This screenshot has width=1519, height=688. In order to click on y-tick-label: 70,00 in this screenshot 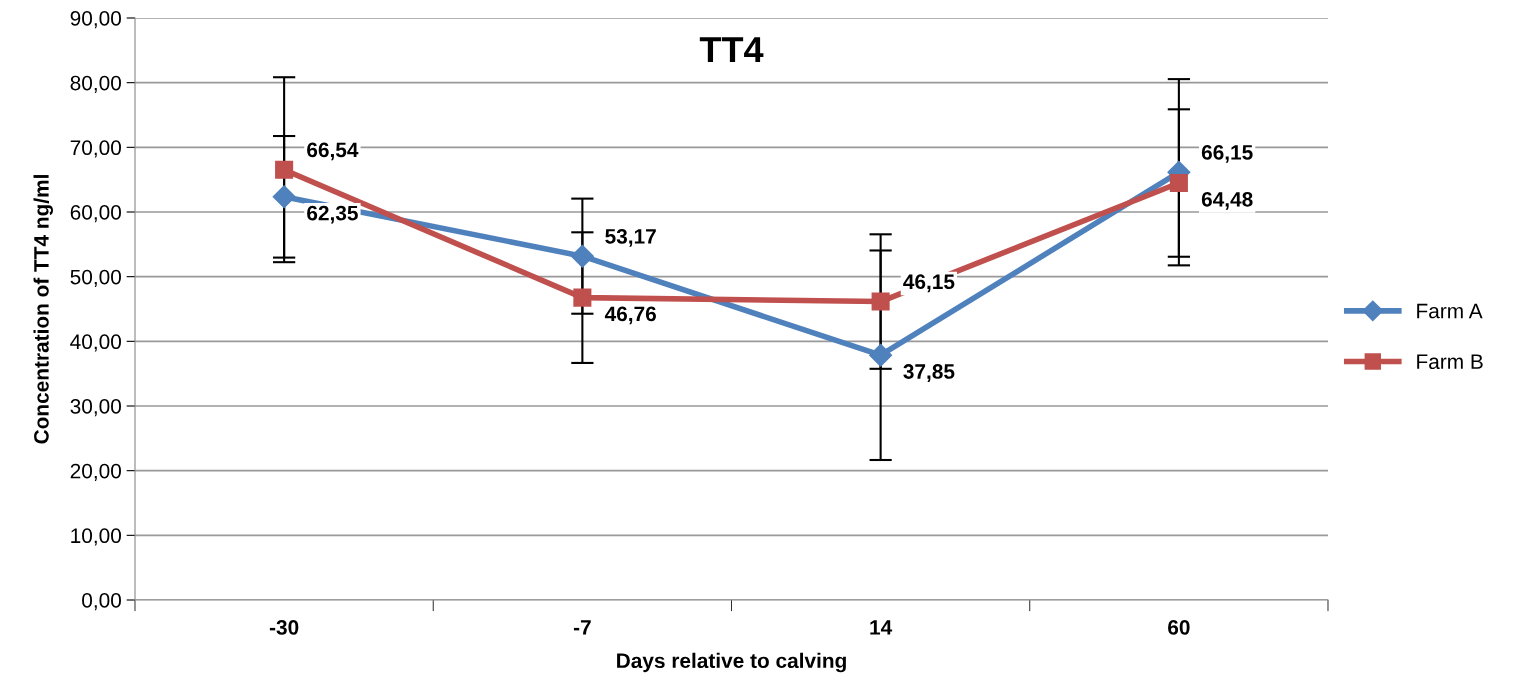, I will do `click(95, 149)`.